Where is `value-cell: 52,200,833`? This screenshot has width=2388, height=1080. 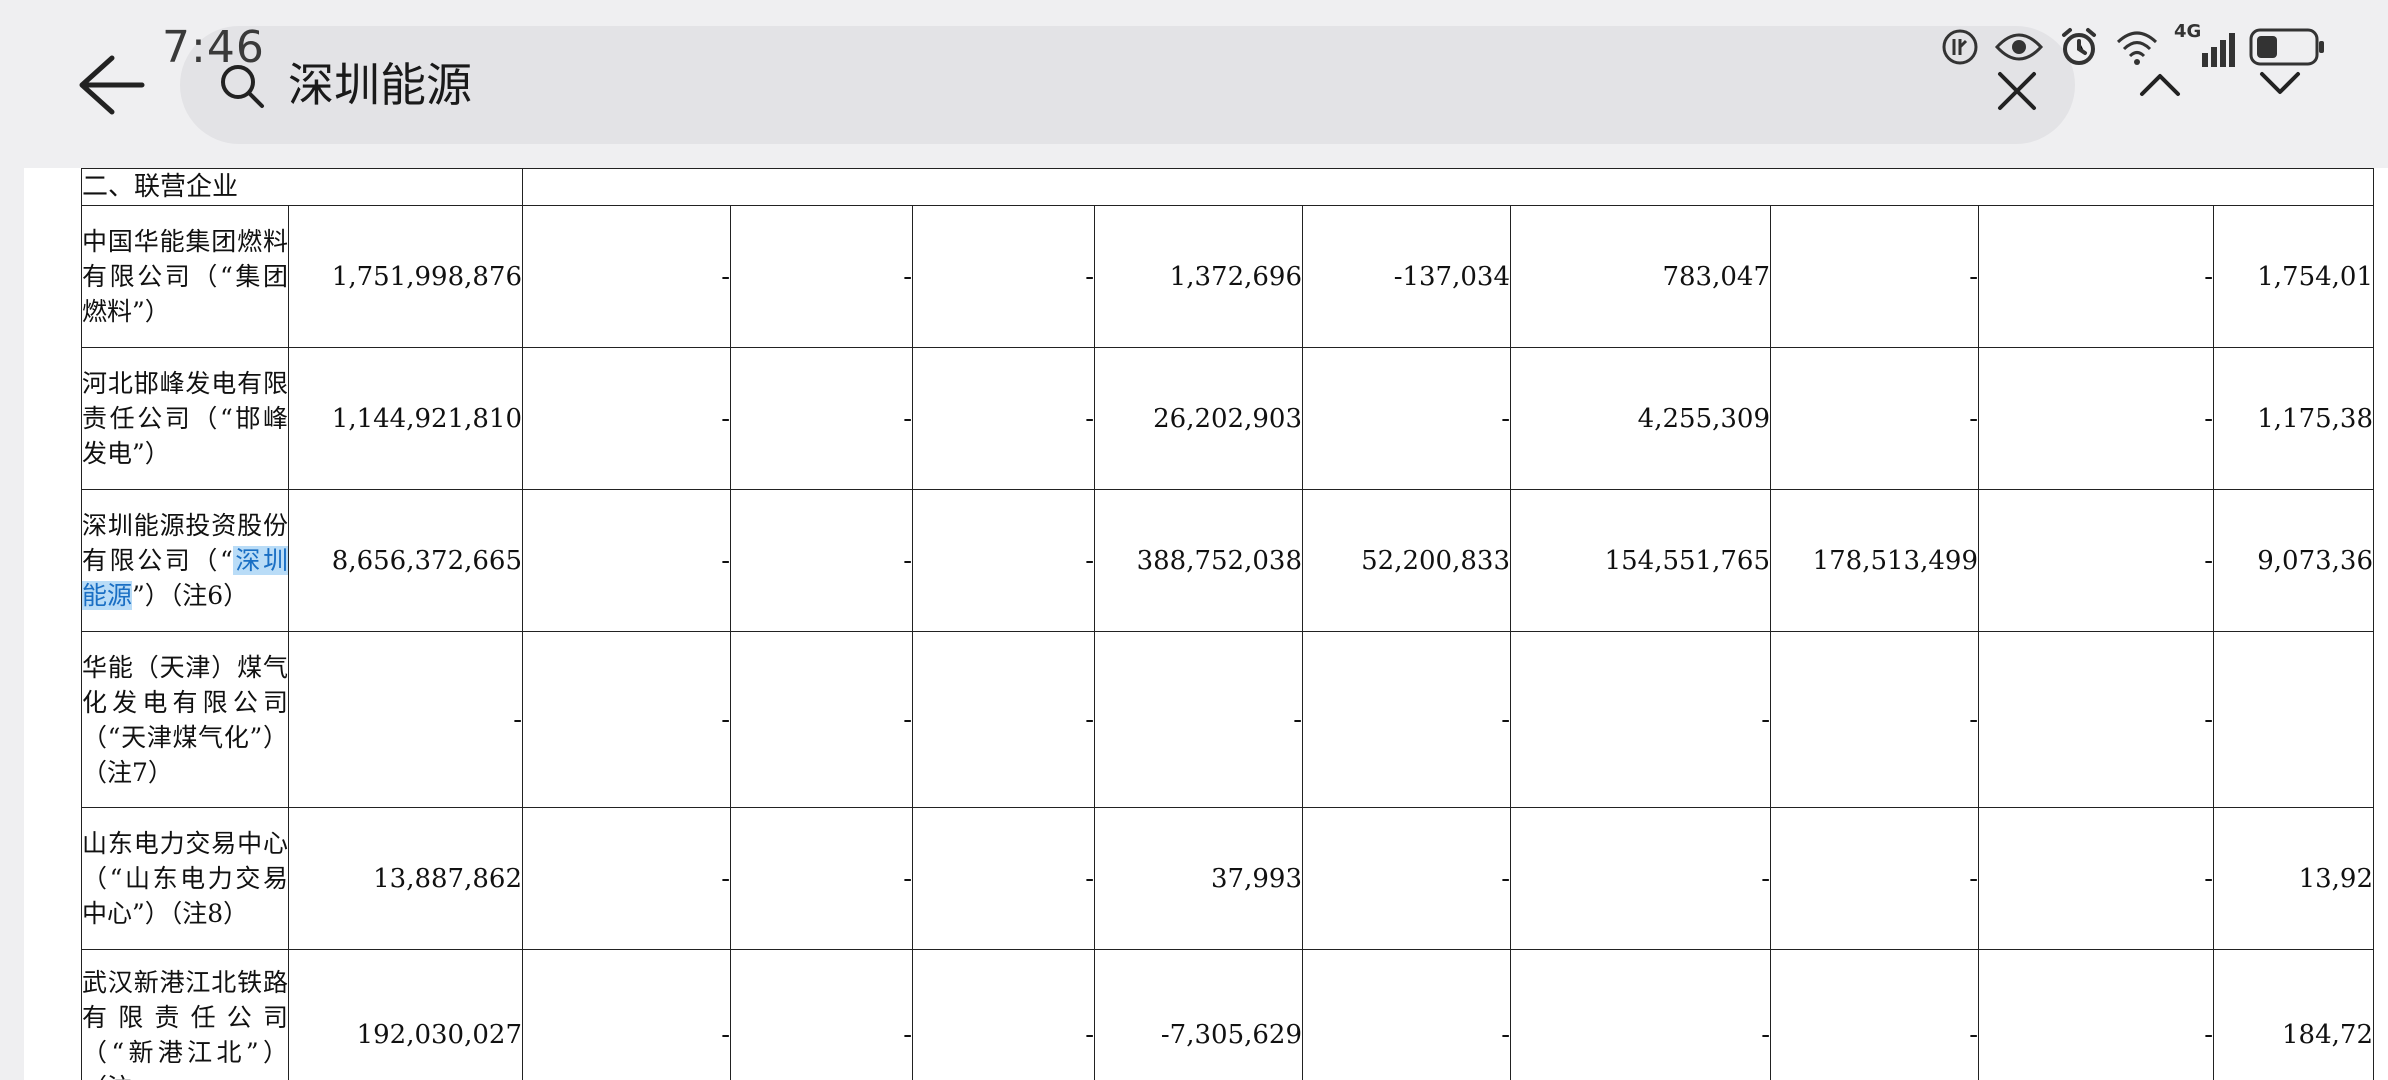
value-cell: 52,200,833 is located at coordinates (1406, 560).